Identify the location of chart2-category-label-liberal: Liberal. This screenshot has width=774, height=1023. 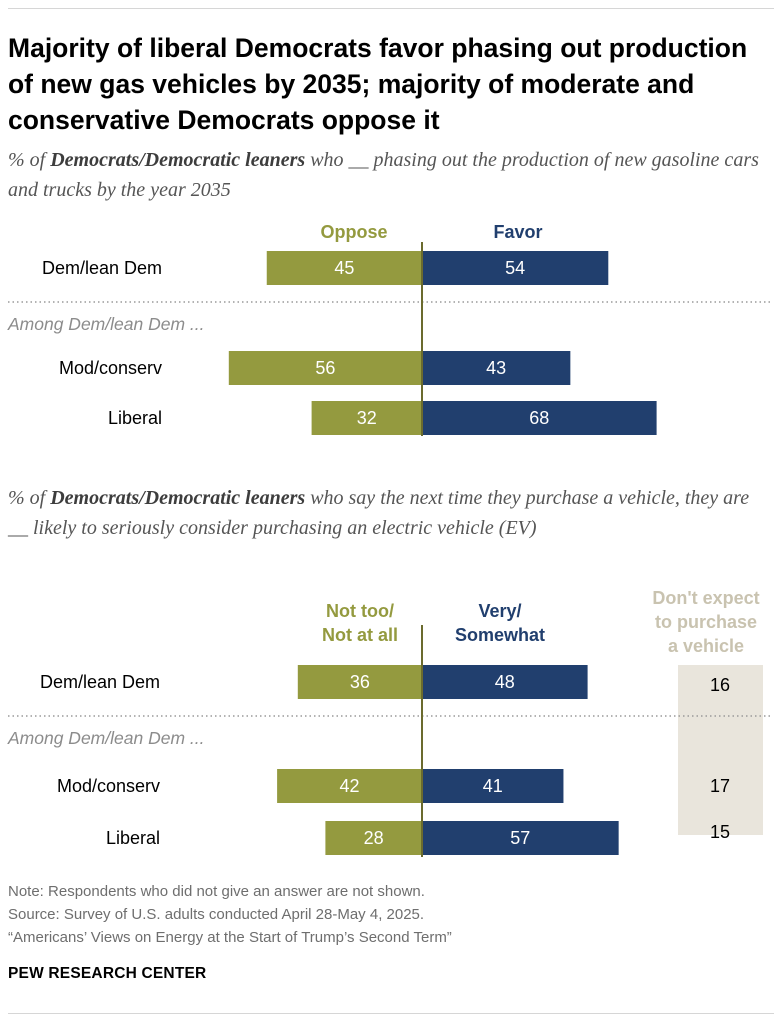
(133, 838).